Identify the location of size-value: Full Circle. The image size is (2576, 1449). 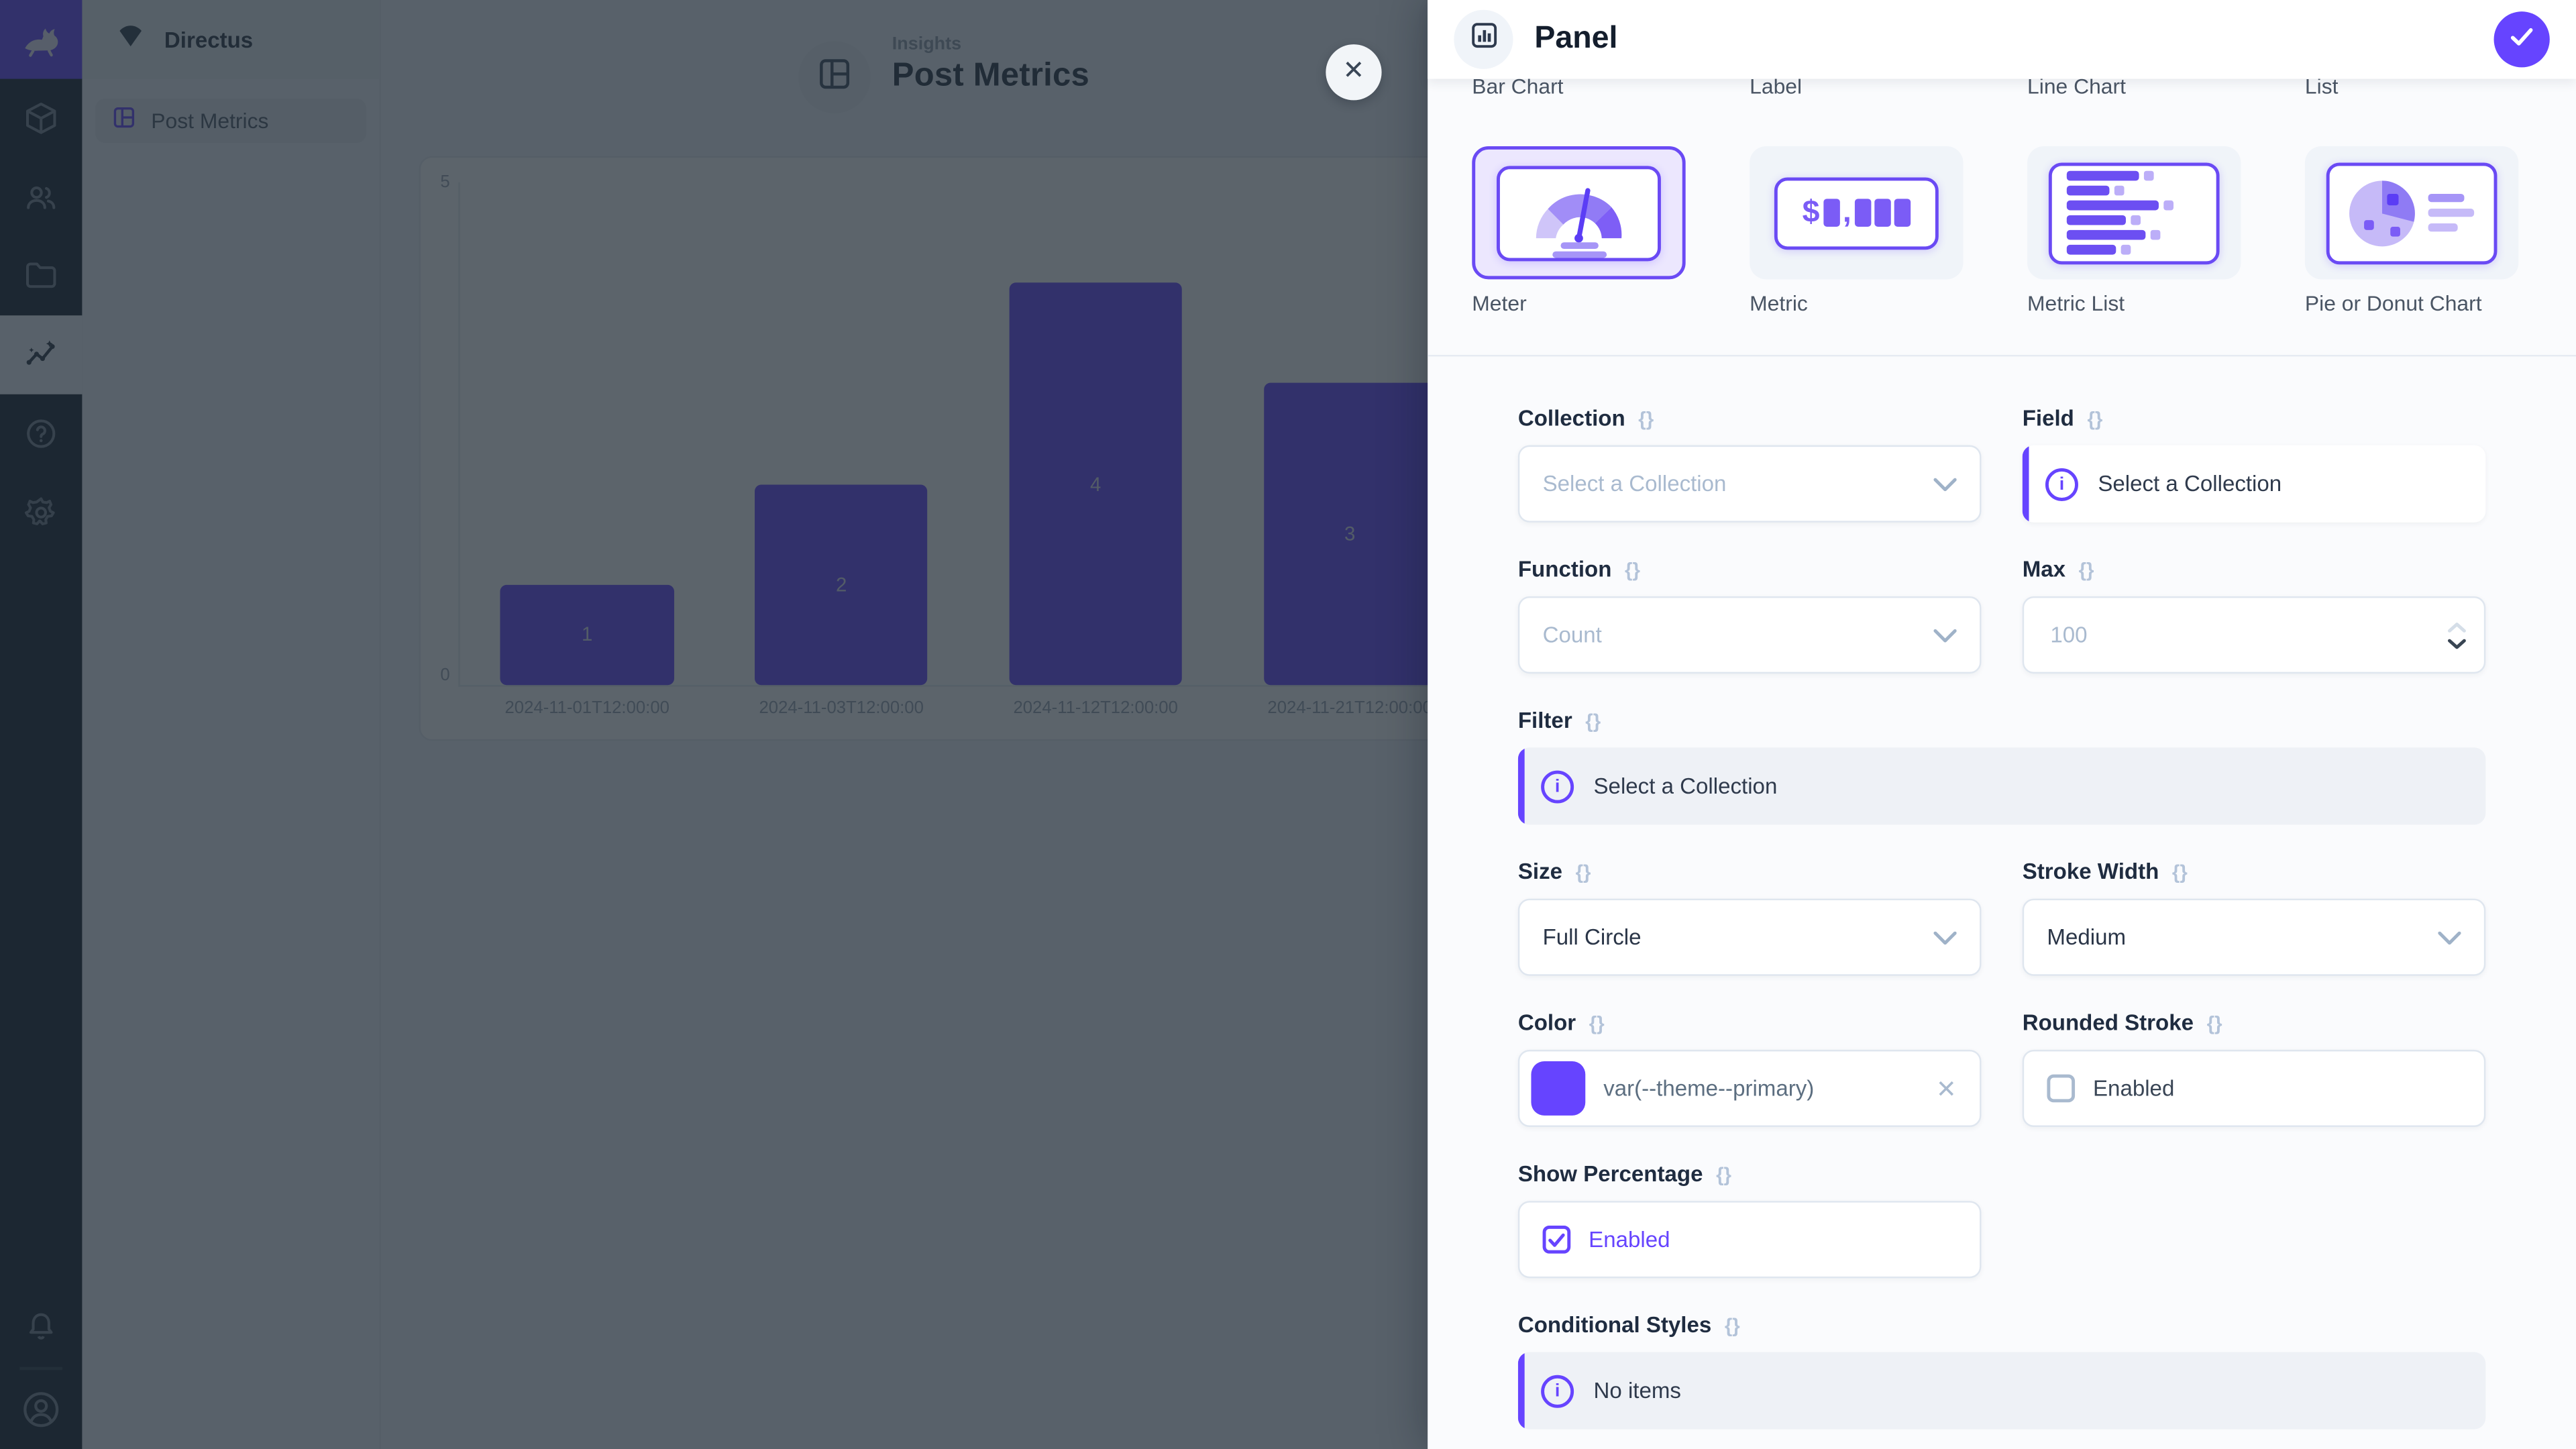
(1592, 937).